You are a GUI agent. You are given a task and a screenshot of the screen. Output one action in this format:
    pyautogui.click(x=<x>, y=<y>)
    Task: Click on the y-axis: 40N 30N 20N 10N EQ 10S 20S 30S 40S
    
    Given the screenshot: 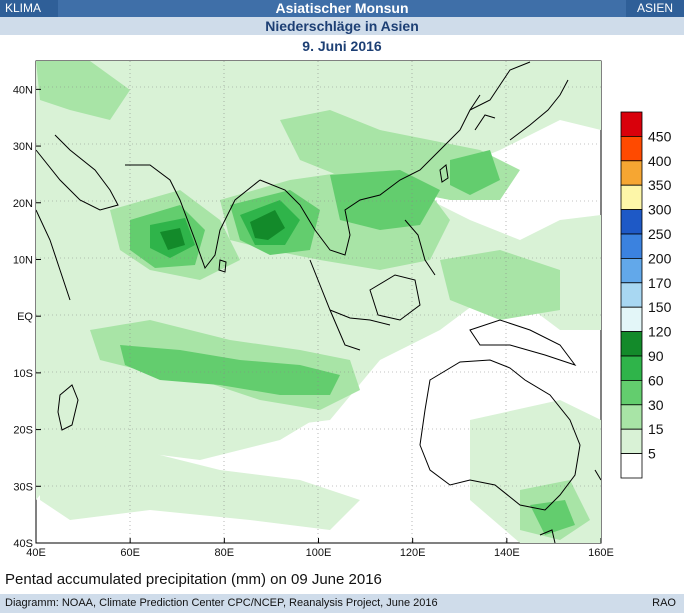 What is the action you would take?
    pyautogui.click(x=27, y=317)
    